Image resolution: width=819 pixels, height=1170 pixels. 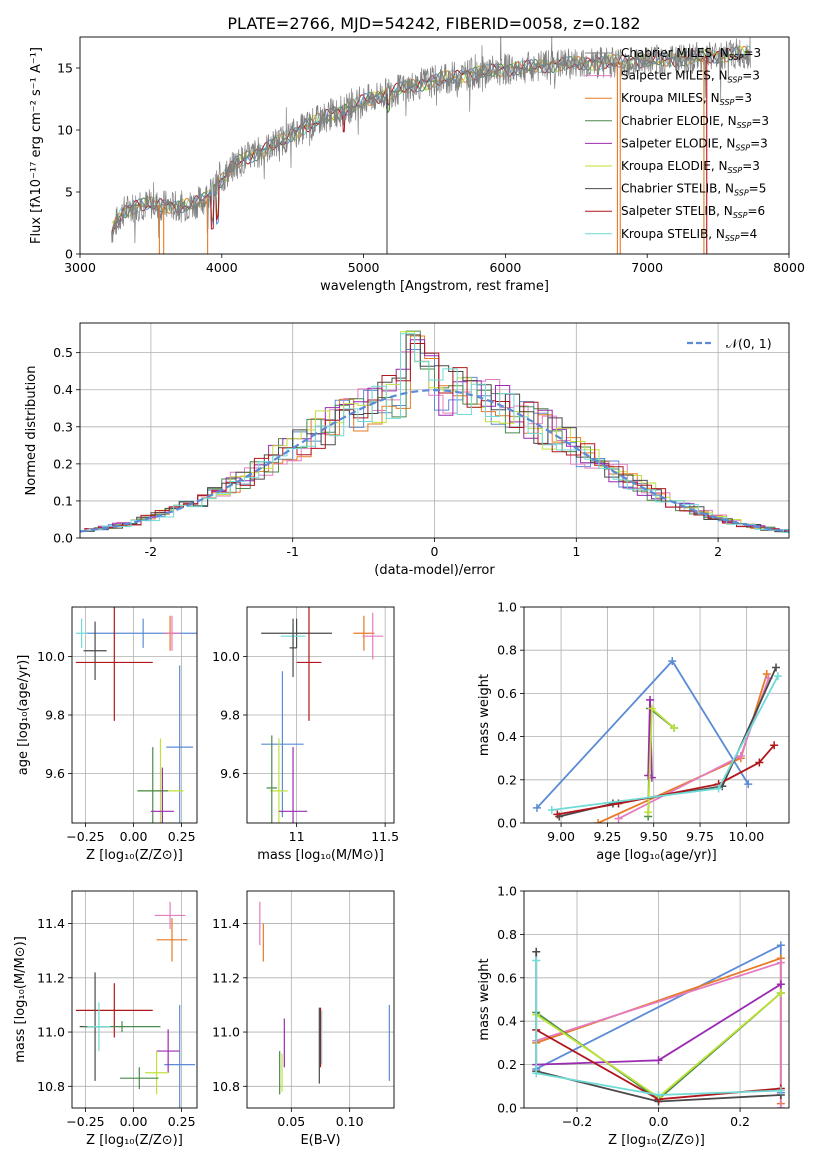 I want to click on x-axis-label: Z [log₁₀(Z/Z⊙)], so click(x=656, y=1140).